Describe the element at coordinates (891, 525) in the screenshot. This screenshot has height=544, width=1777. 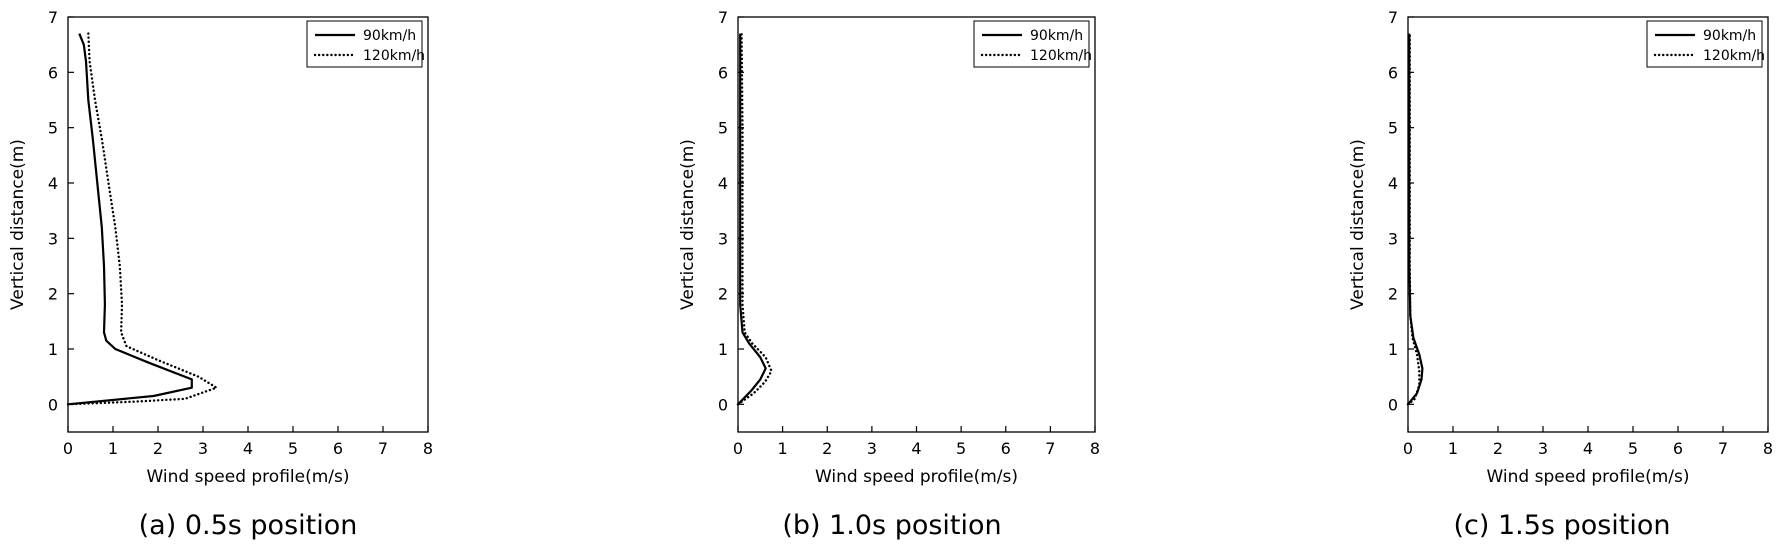
I see `panel-caption: (b) 1.0s position` at that location.